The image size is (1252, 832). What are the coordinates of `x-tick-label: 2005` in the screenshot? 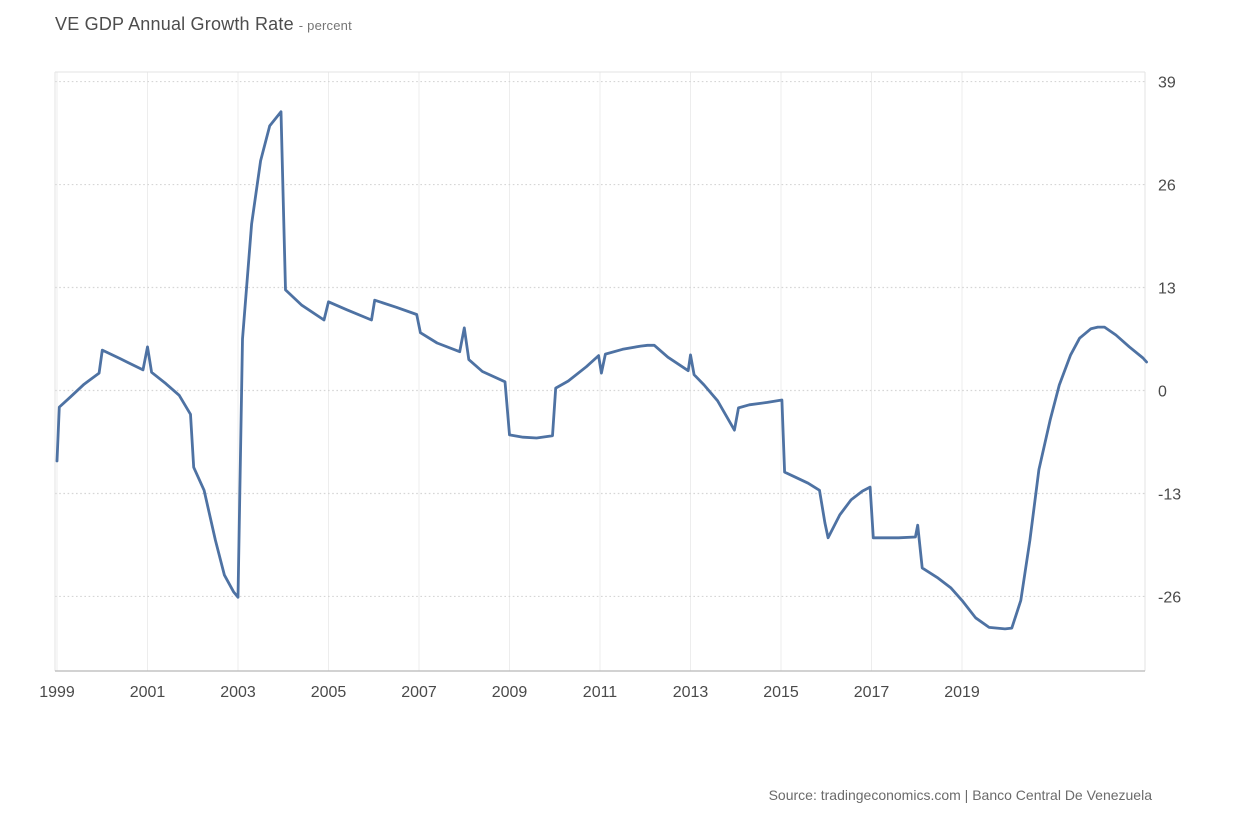 It's located at (329, 692).